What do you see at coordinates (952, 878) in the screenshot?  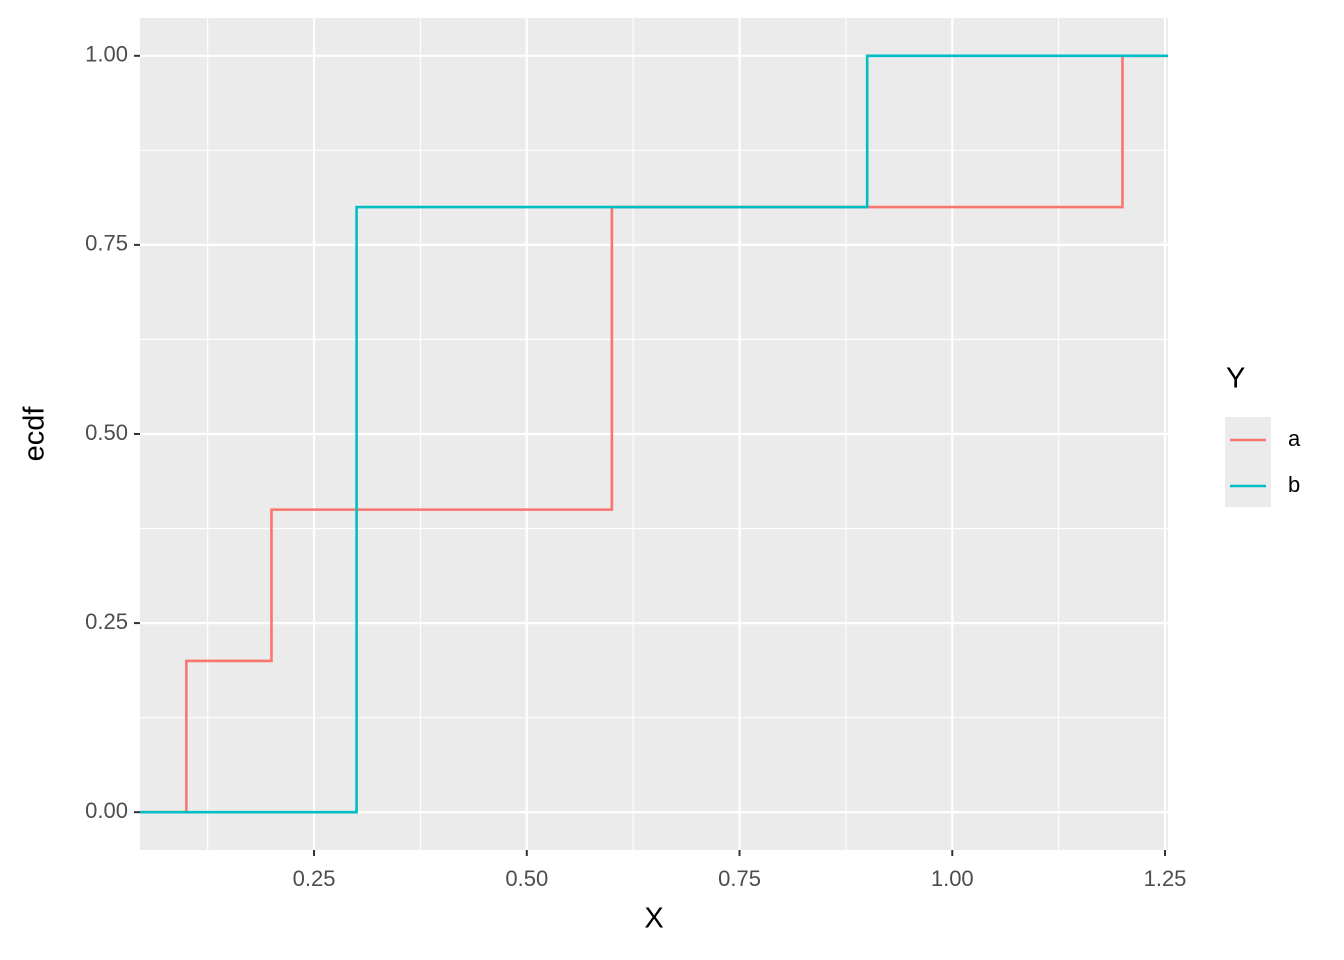 I see `x-tick-label: 1.00` at bounding box center [952, 878].